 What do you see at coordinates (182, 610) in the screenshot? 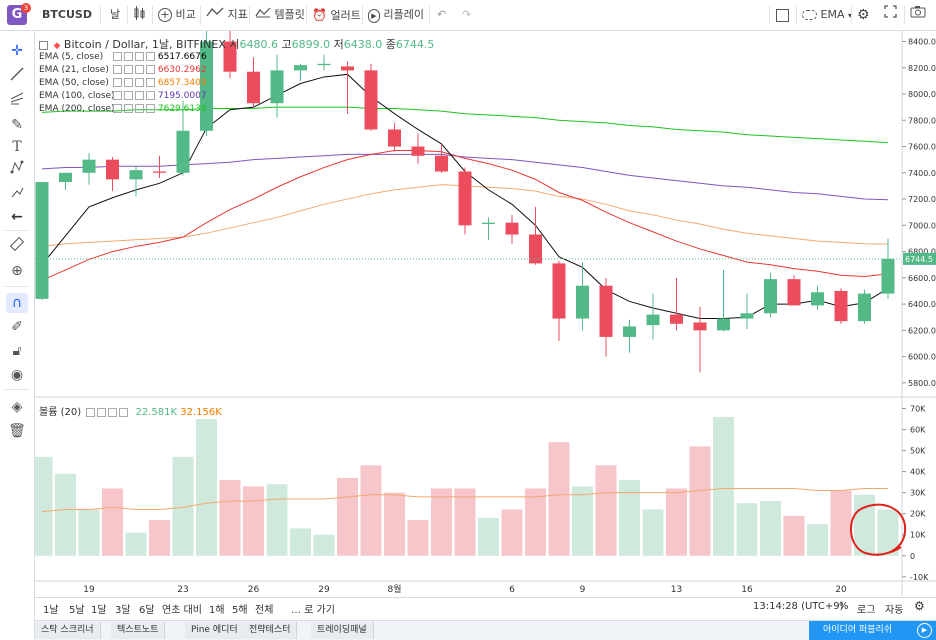
I see `range-button: 연초 대비` at bounding box center [182, 610].